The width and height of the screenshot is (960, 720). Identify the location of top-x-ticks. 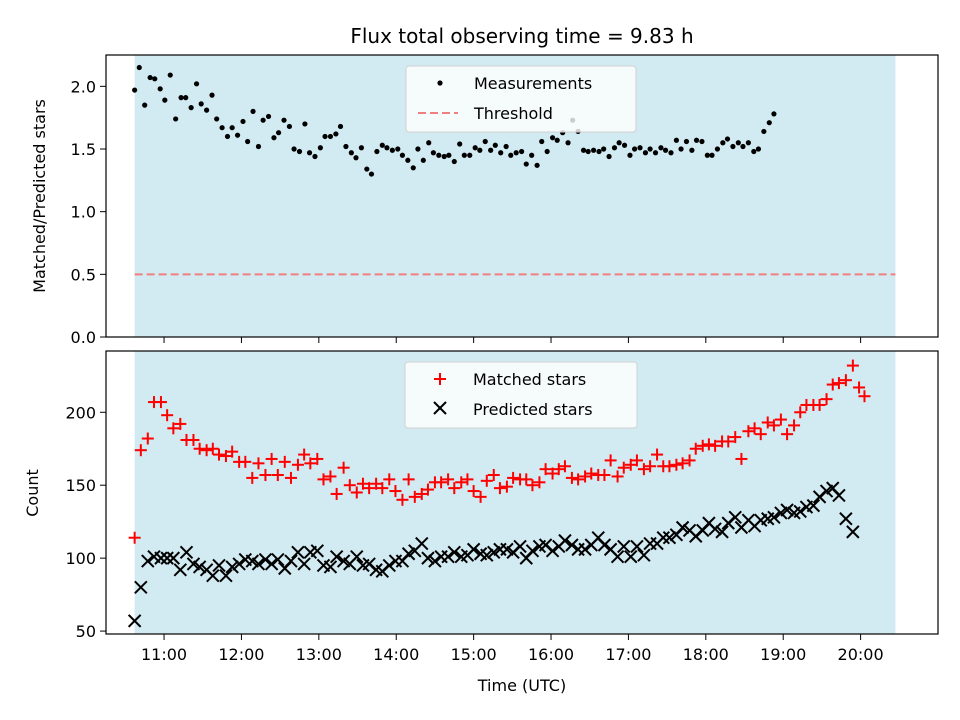
(512, 340).